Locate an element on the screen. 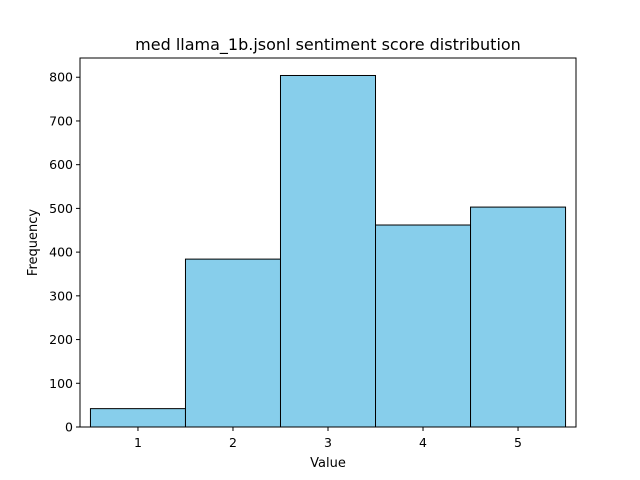 This screenshot has height=480, width=640. y-tick-label: 600 is located at coordinates (61, 164).